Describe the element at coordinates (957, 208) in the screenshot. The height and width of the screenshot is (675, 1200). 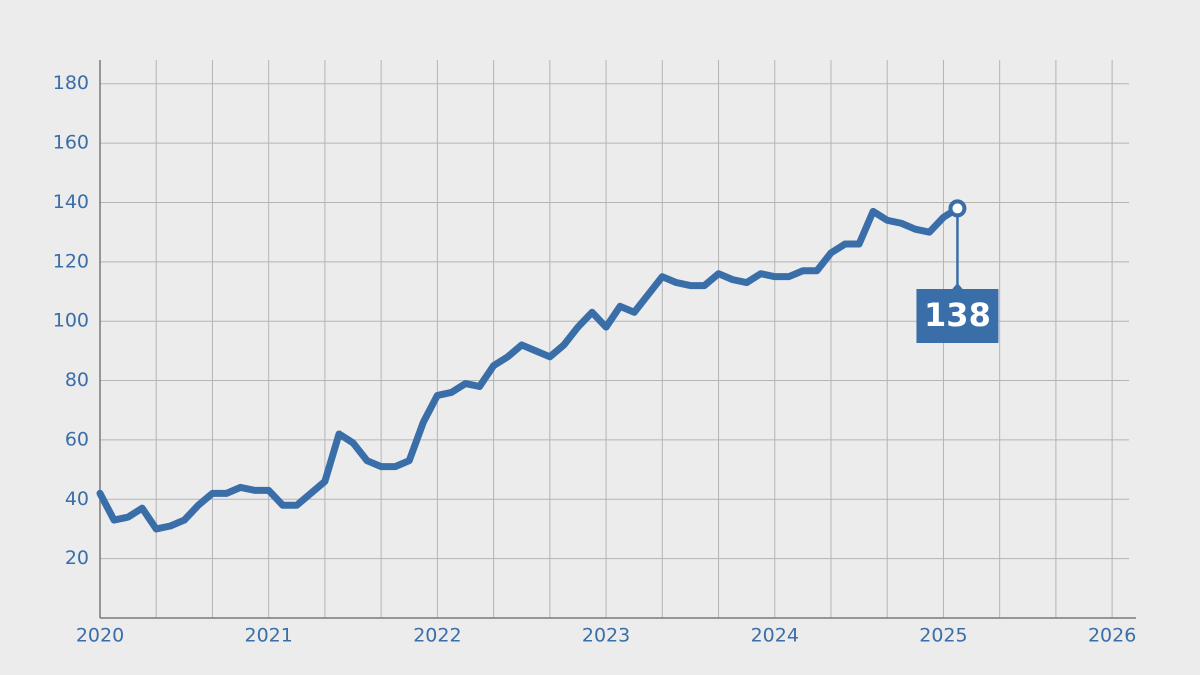
I see `end-marker` at that location.